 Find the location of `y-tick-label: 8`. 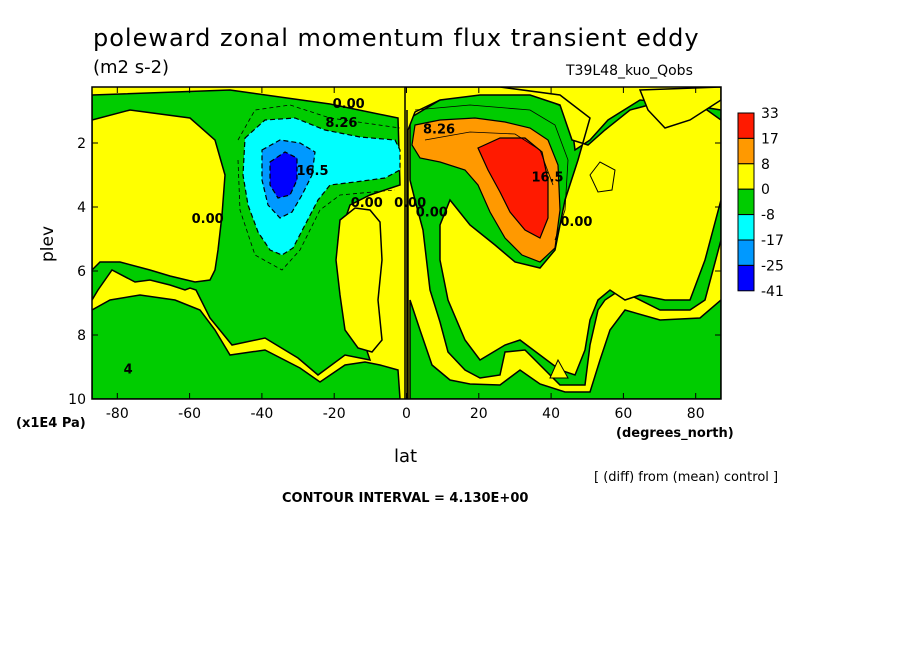

y-tick-label: 8 is located at coordinates (81, 336).